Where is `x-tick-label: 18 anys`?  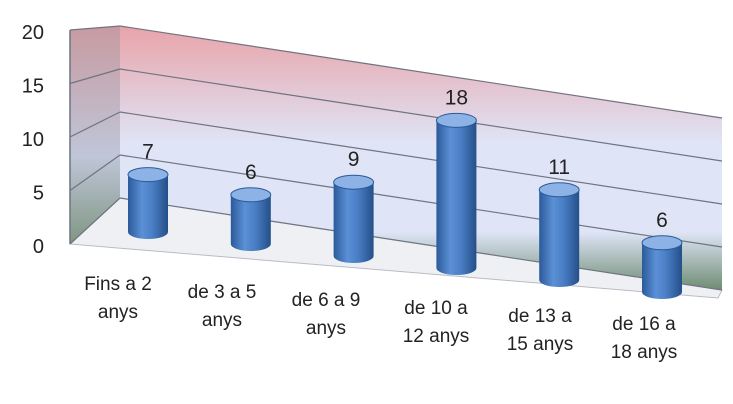
x-tick-label: 18 anys is located at coordinates (644, 352).